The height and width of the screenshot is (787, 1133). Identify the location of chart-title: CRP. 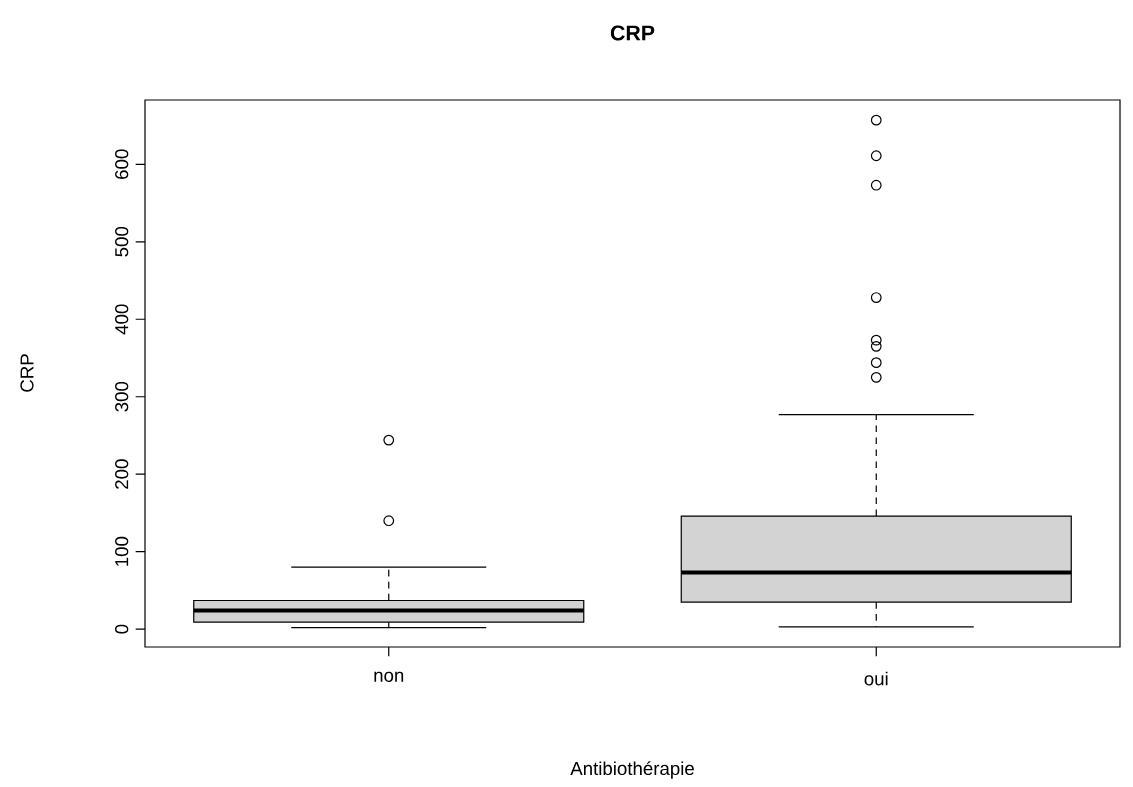
(632, 33).